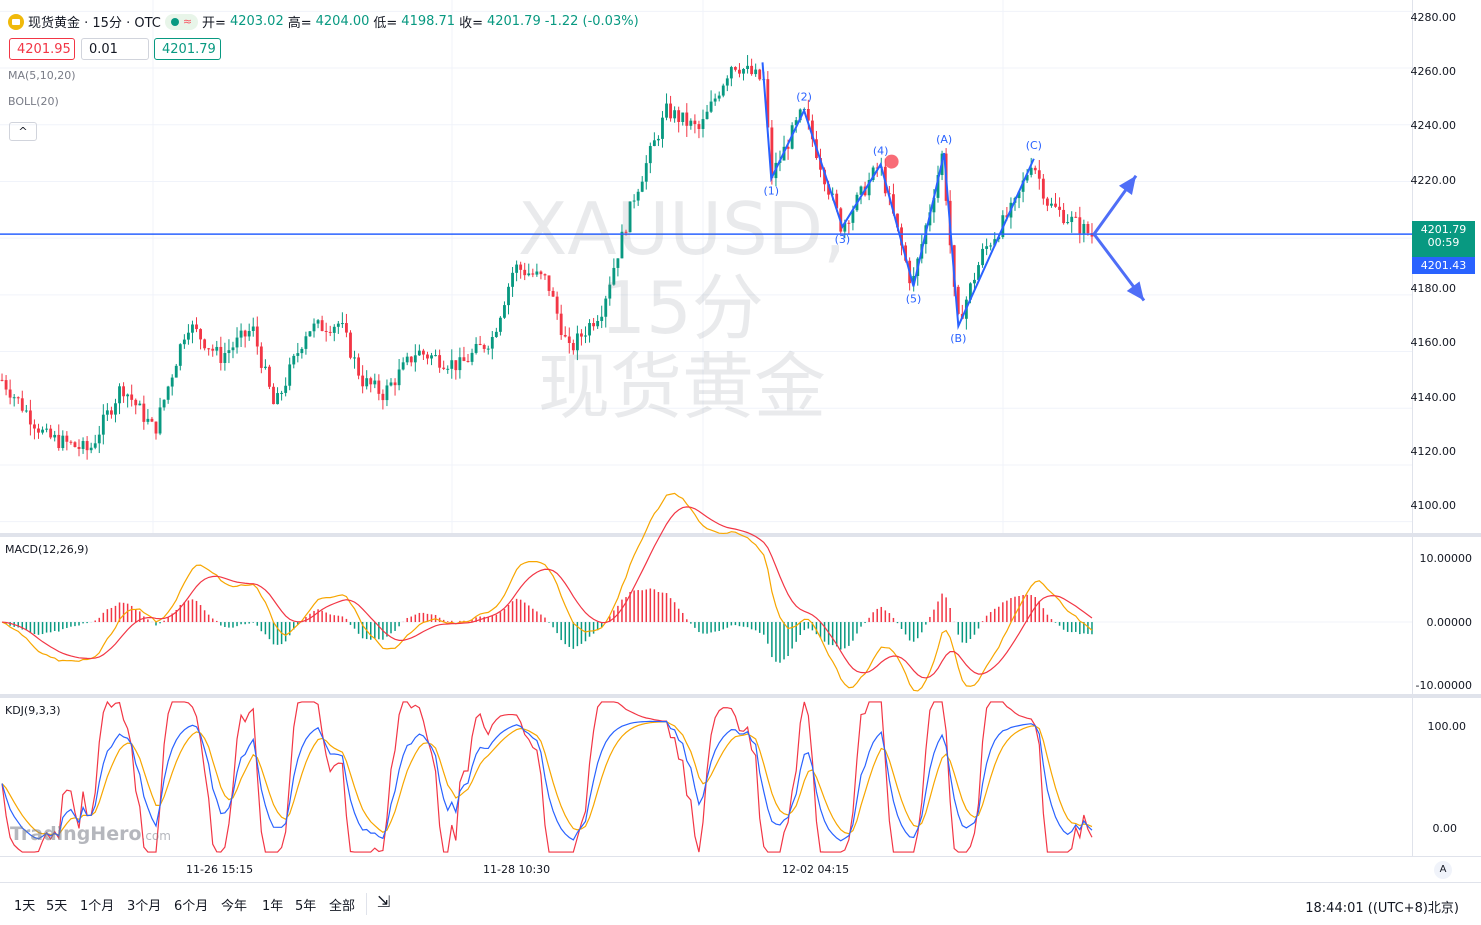  I want to click on price-tick: 4240.00, so click(1433, 125).